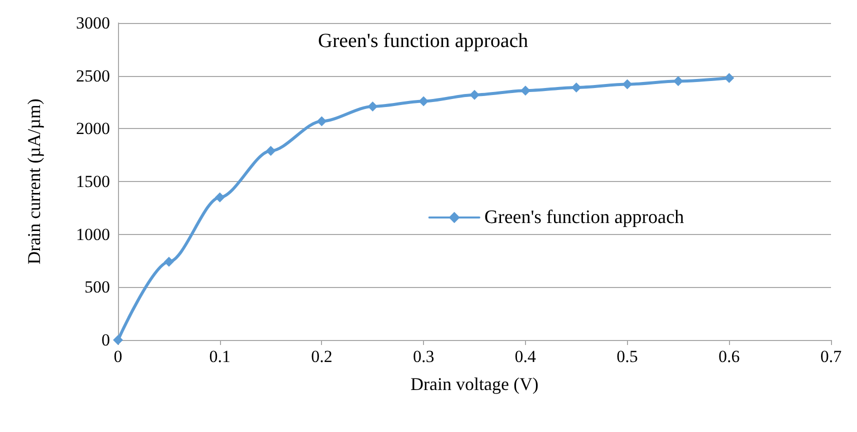 The image size is (857, 432). I want to click on x-tick-label: 0.6, so click(729, 356).